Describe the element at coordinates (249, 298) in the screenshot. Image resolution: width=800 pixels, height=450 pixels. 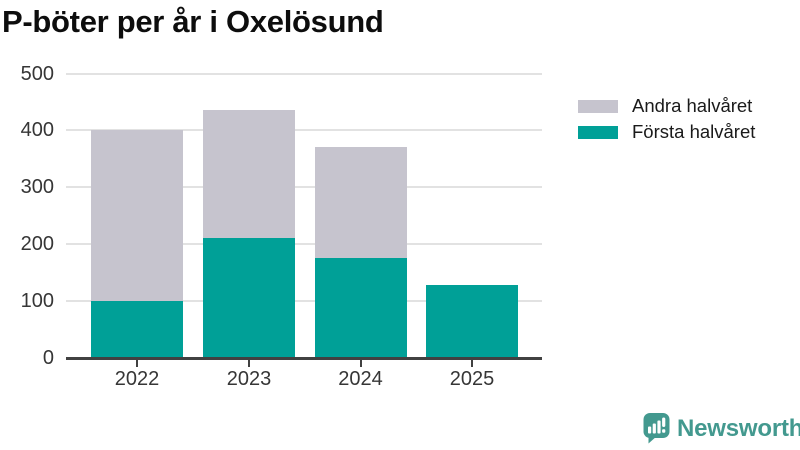
I see `bar-2023-forsta-halvaret` at that location.